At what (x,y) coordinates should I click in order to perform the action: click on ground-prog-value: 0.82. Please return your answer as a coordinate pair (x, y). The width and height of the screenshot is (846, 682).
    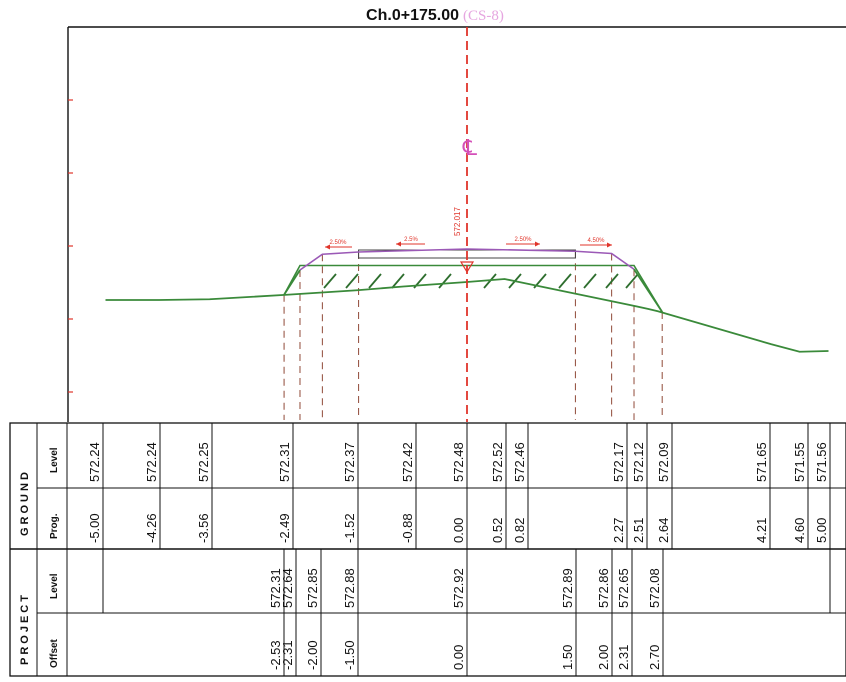
    Looking at the image, I should click on (519, 530).